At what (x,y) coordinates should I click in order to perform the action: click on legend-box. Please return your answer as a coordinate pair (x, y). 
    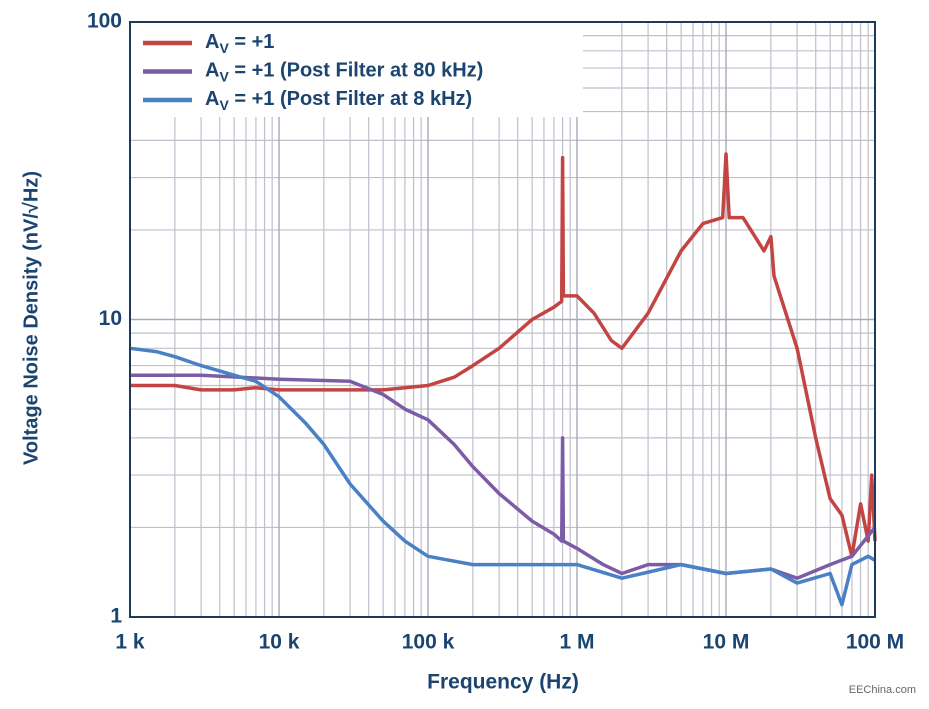
    Looking at the image, I should click on (357, 70).